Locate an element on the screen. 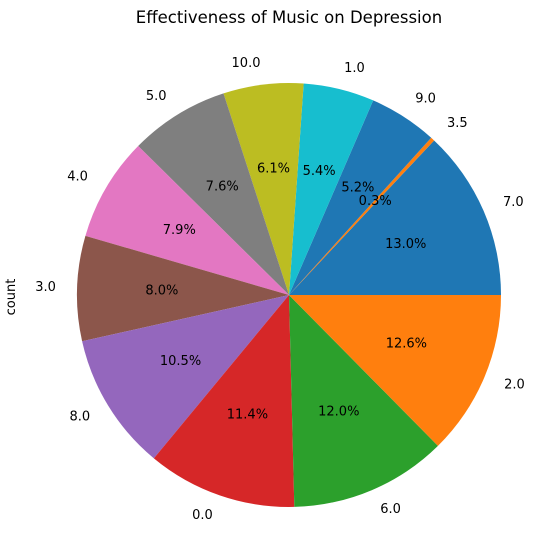 This screenshot has width=556, height=537. category-label: 3.0 is located at coordinates (45, 287).